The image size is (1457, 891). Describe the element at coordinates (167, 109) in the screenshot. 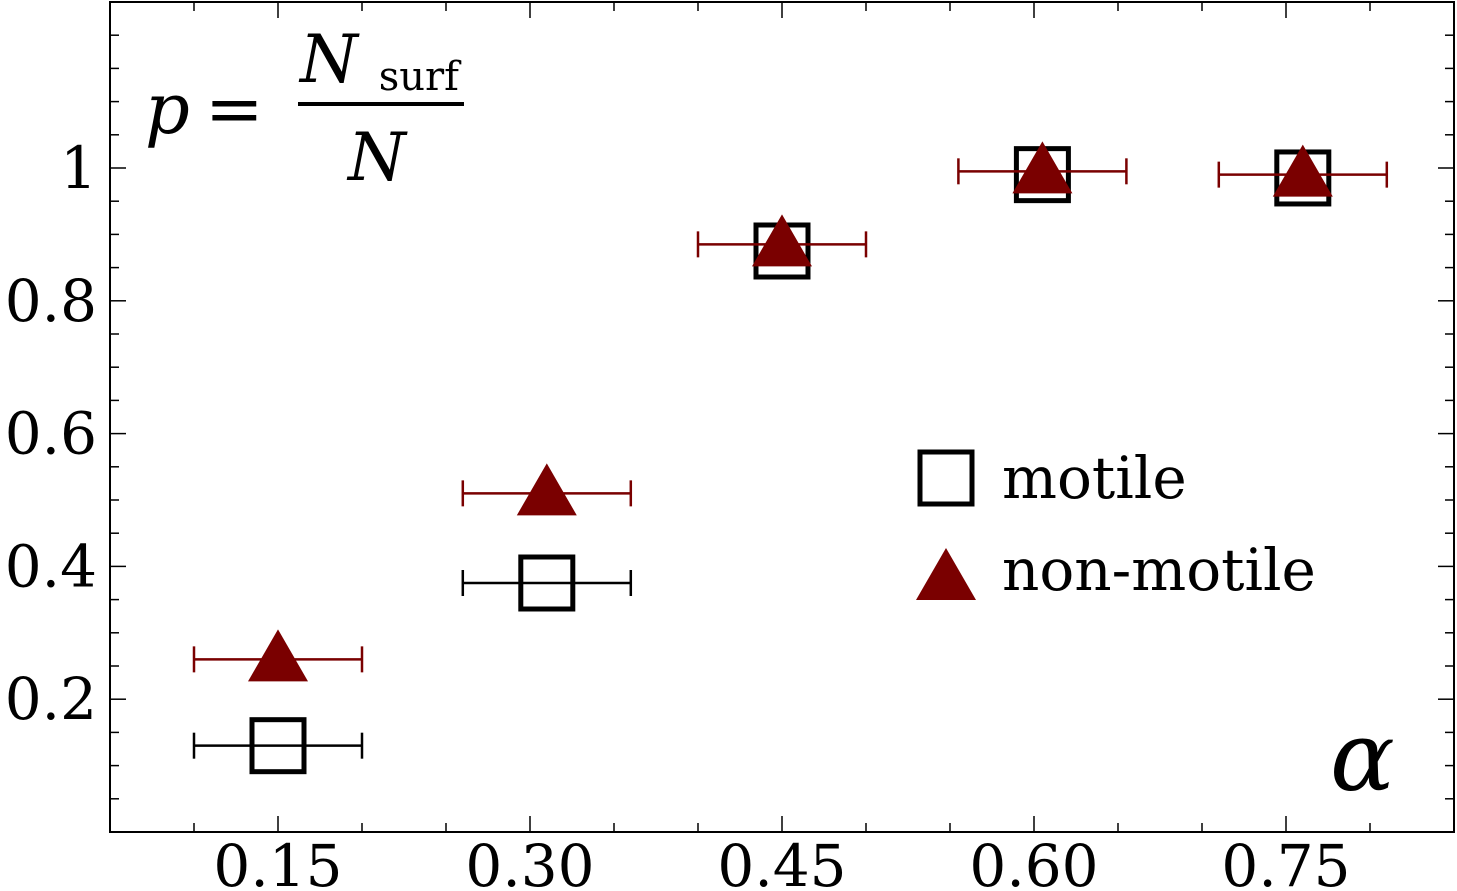

I see `formula-lhs: p` at that location.